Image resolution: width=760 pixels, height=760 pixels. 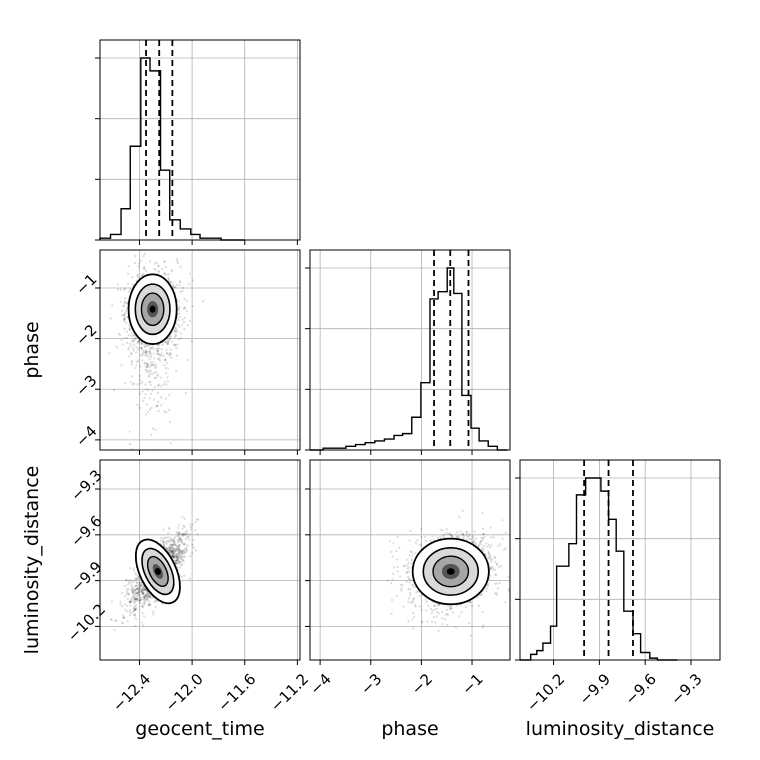 What do you see at coordinates (172, 149) in the screenshot?
I see `histogram-geocent-time` at bounding box center [172, 149].